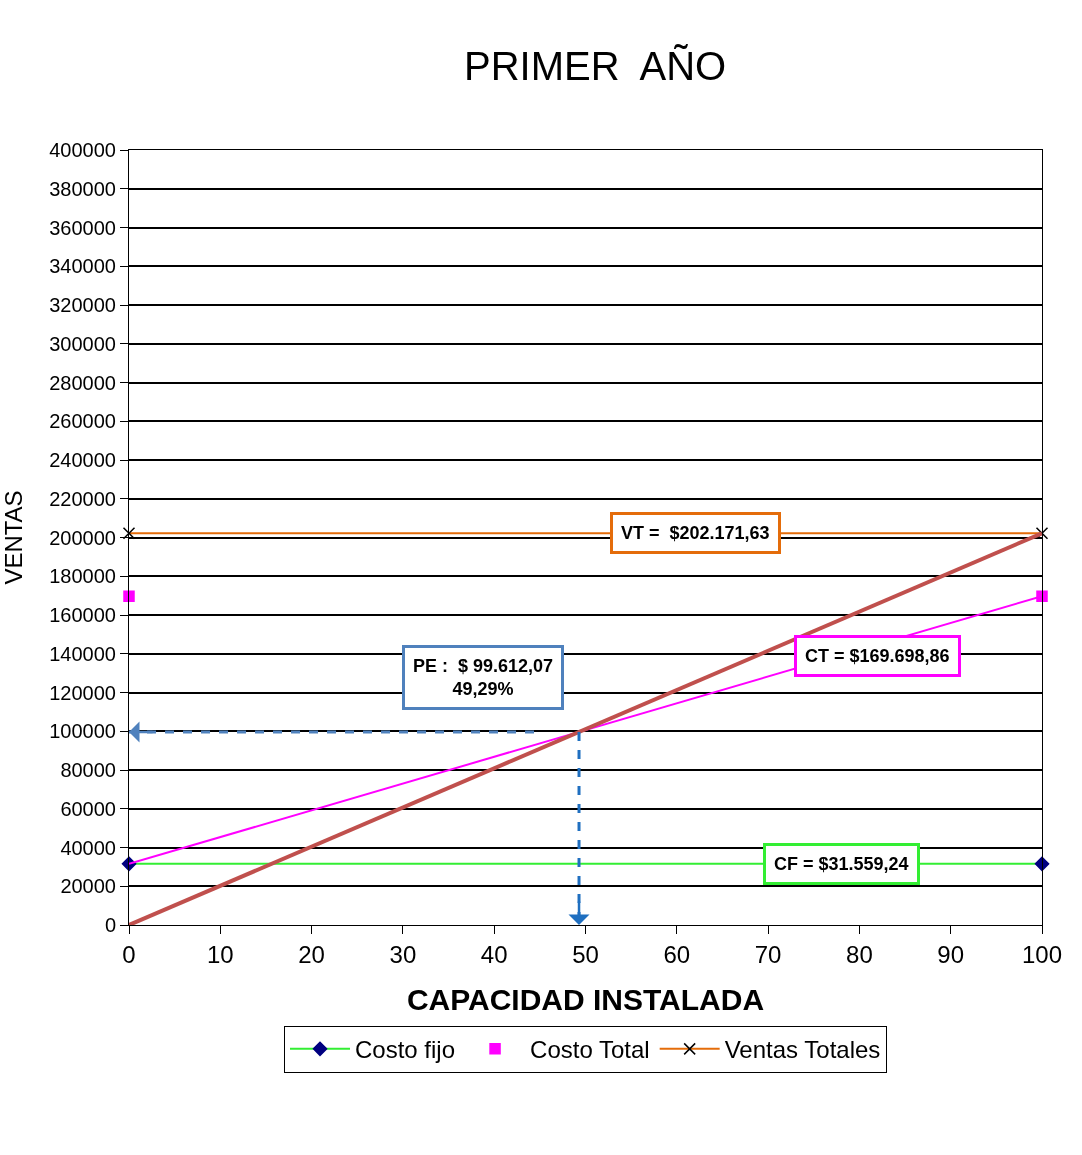 The image size is (1082, 1155). What do you see at coordinates (88, 847) in the screenshot?
I see `y-tick-label: 40000` at bounding box center [88, 847].